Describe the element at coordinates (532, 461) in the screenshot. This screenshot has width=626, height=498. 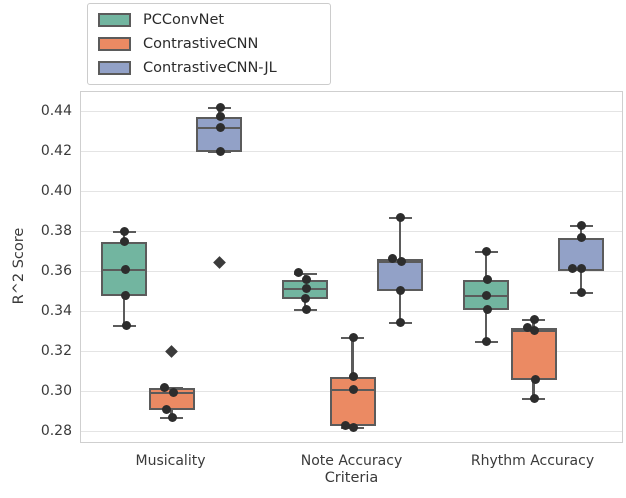
I see `x-tick-label: Rhythm Accuracy` at that location.